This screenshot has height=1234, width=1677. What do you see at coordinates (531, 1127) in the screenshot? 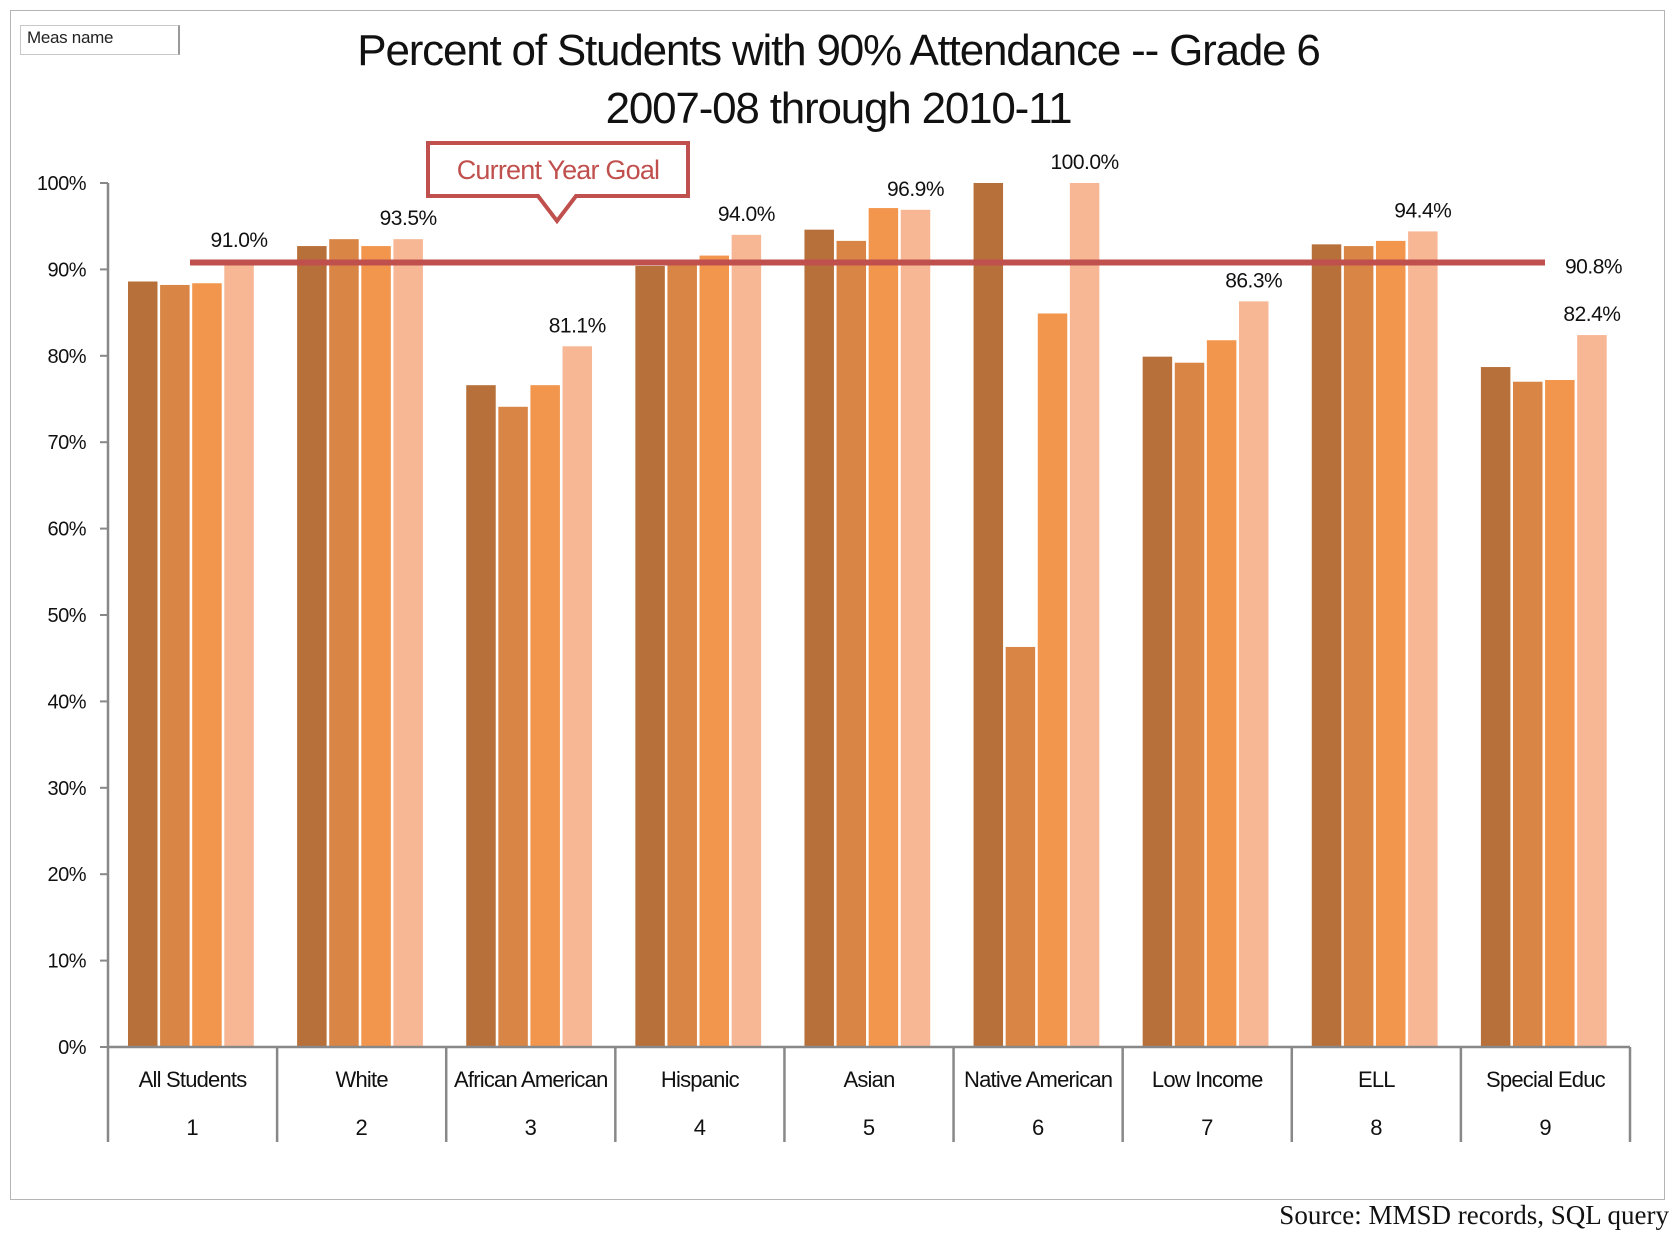
I see `category-number: 3` at bounding box center [531, 1127].